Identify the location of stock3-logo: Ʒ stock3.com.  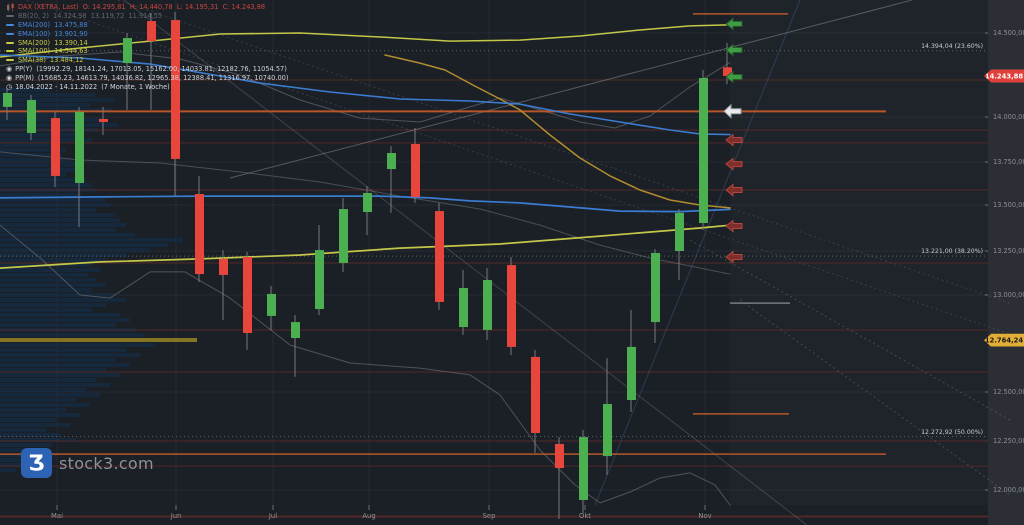
(87, 463).